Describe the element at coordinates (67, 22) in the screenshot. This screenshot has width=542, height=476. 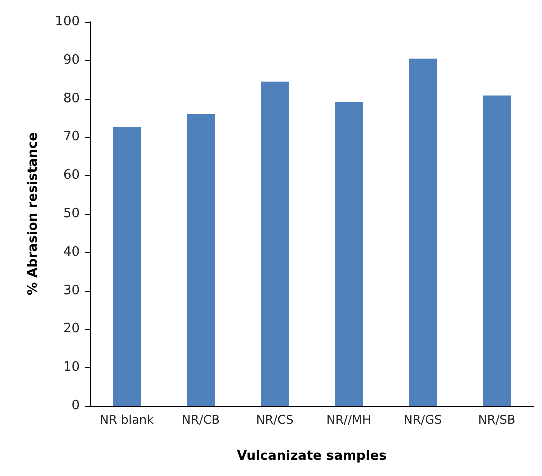
I see `y-tick-label: 100` at that location.